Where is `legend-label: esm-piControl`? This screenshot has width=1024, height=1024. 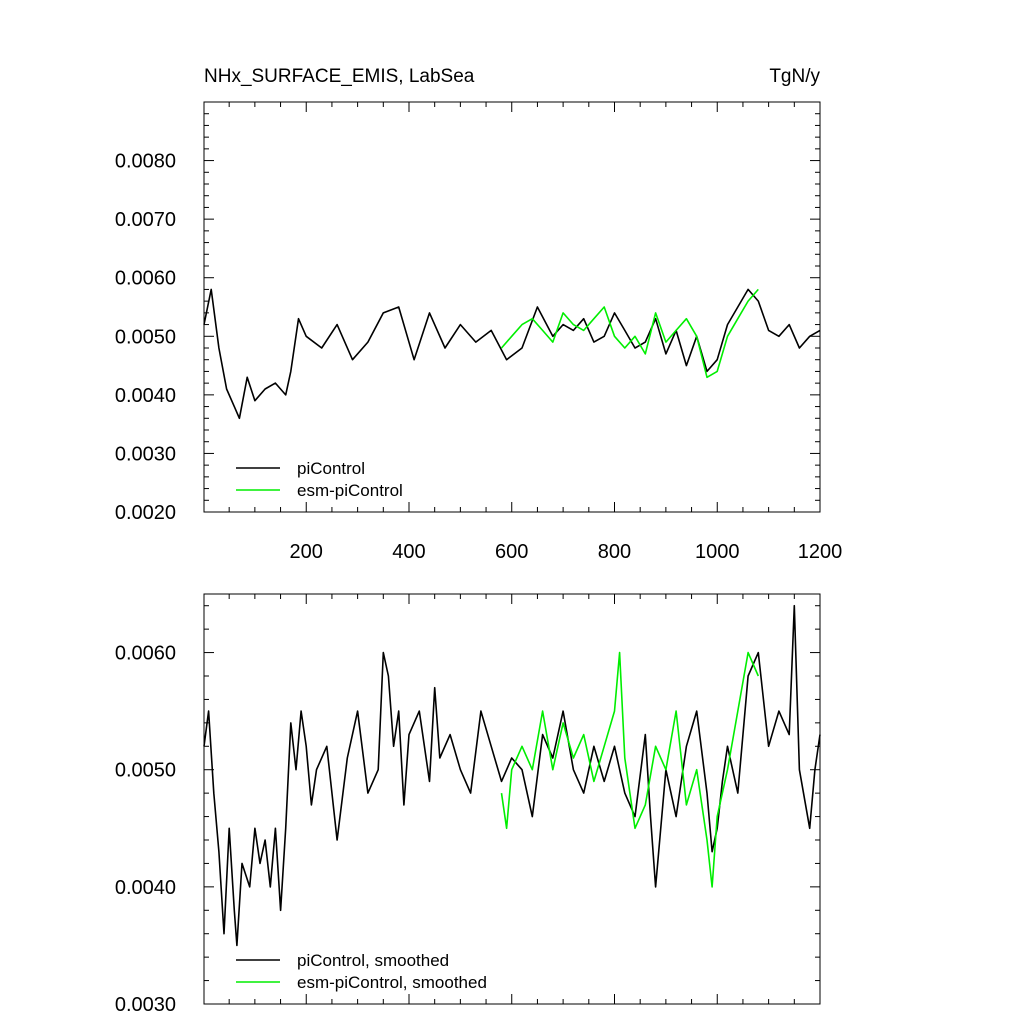 legend-label: esm-piControl is located at coordinates (350, 490).